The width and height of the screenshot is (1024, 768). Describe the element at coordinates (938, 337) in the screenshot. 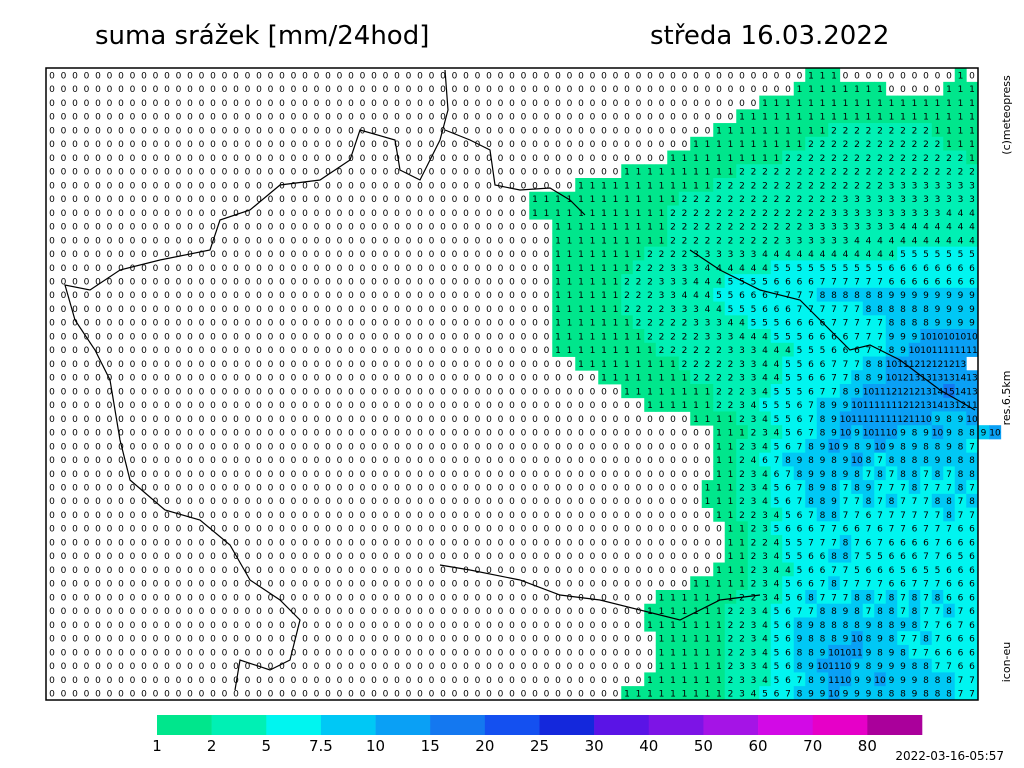

I see `cell-value: 10` at that location.